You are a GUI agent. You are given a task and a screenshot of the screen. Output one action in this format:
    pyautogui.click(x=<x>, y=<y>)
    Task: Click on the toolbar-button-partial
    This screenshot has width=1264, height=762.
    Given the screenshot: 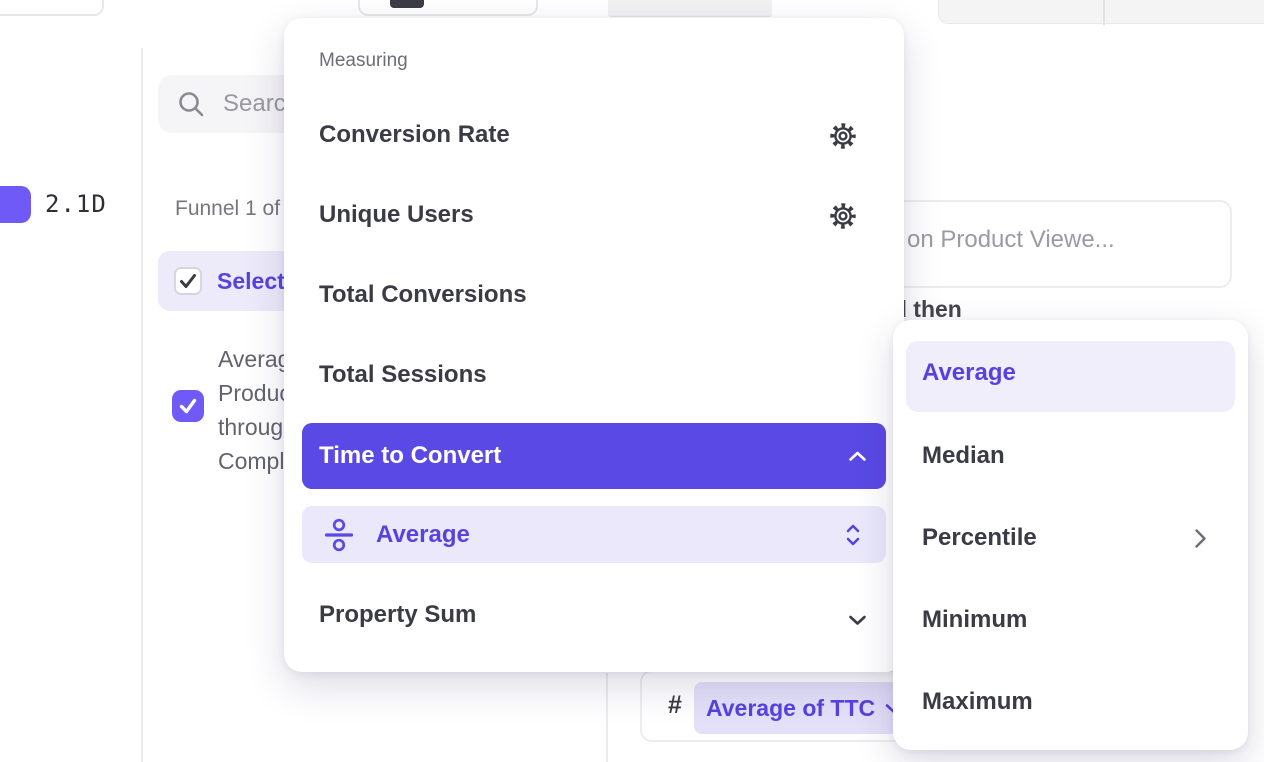 What is the action you would take?
    pyautogui.click(x=52, y=8)
    